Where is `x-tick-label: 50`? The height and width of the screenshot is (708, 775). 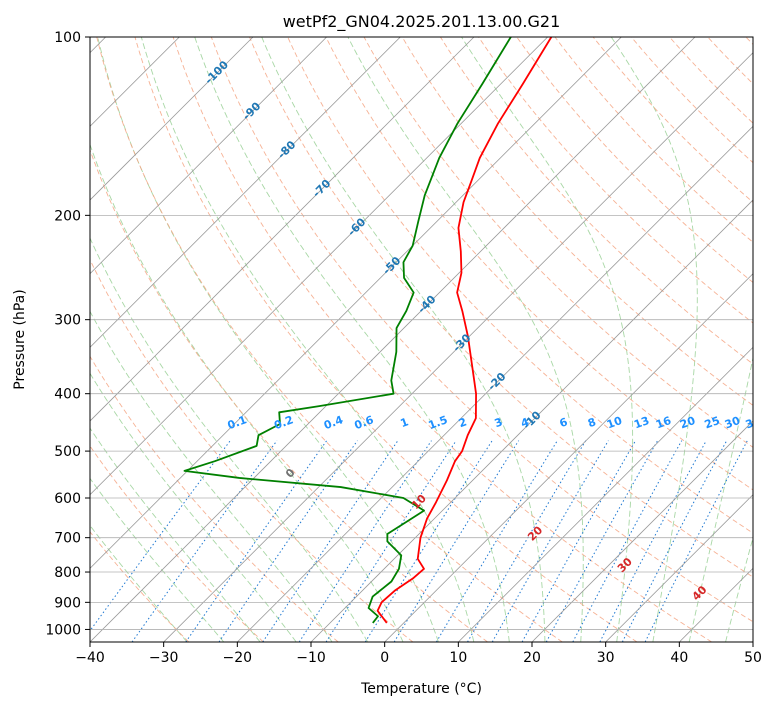 x-tick-label: 50 is located at coordinates (753, 658).